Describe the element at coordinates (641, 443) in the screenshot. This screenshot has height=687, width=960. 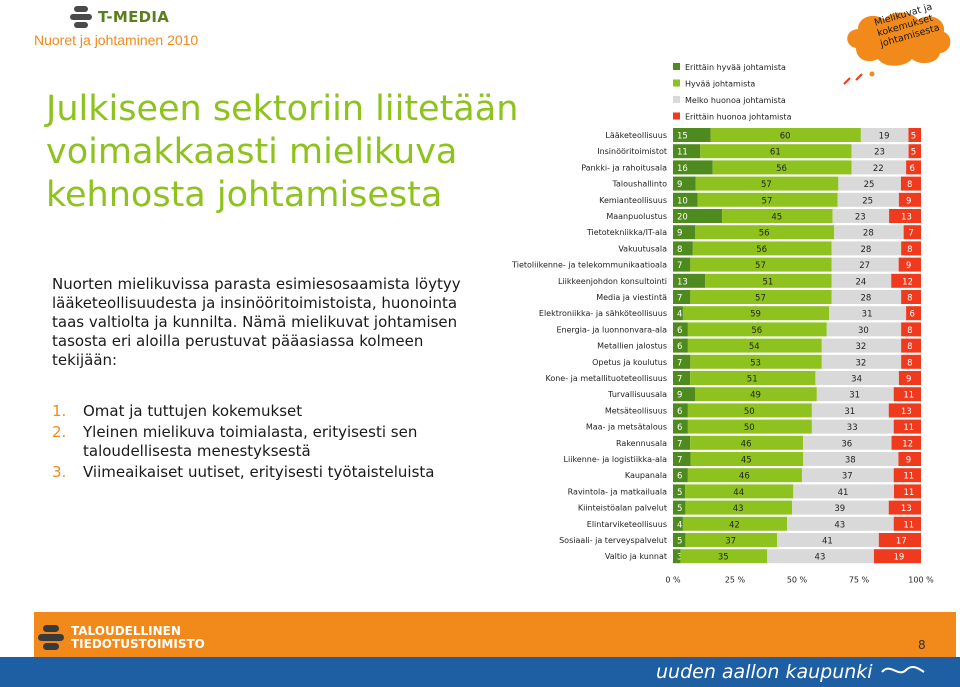
I see `category-label: Rakennusala` at that location.